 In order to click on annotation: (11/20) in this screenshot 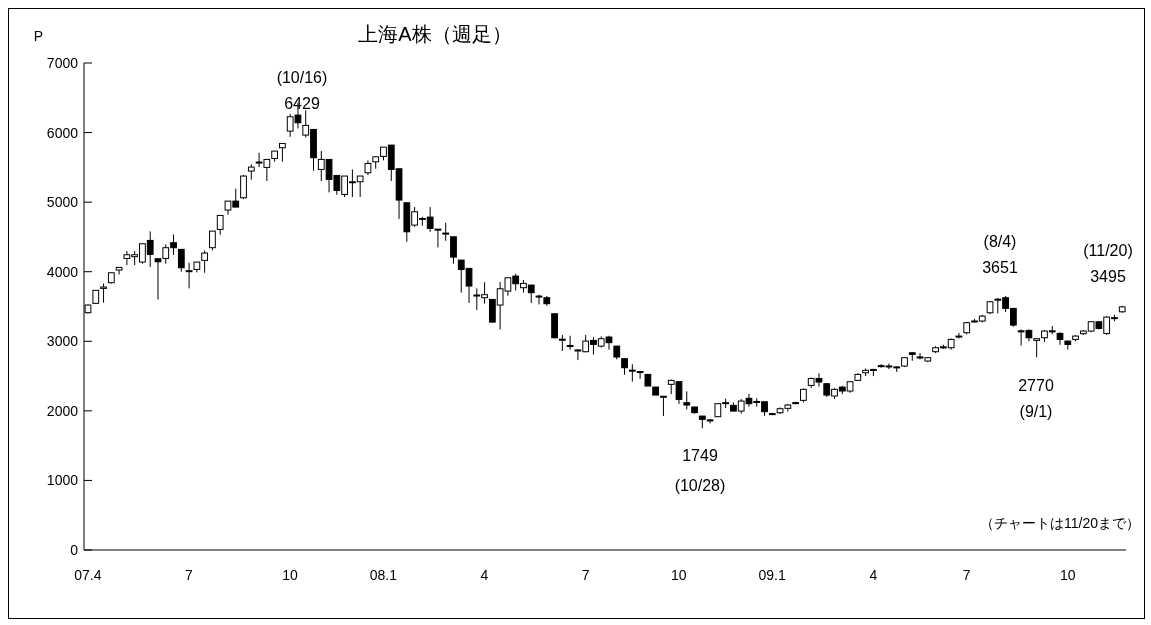, I will do `click(1108, 250)`.